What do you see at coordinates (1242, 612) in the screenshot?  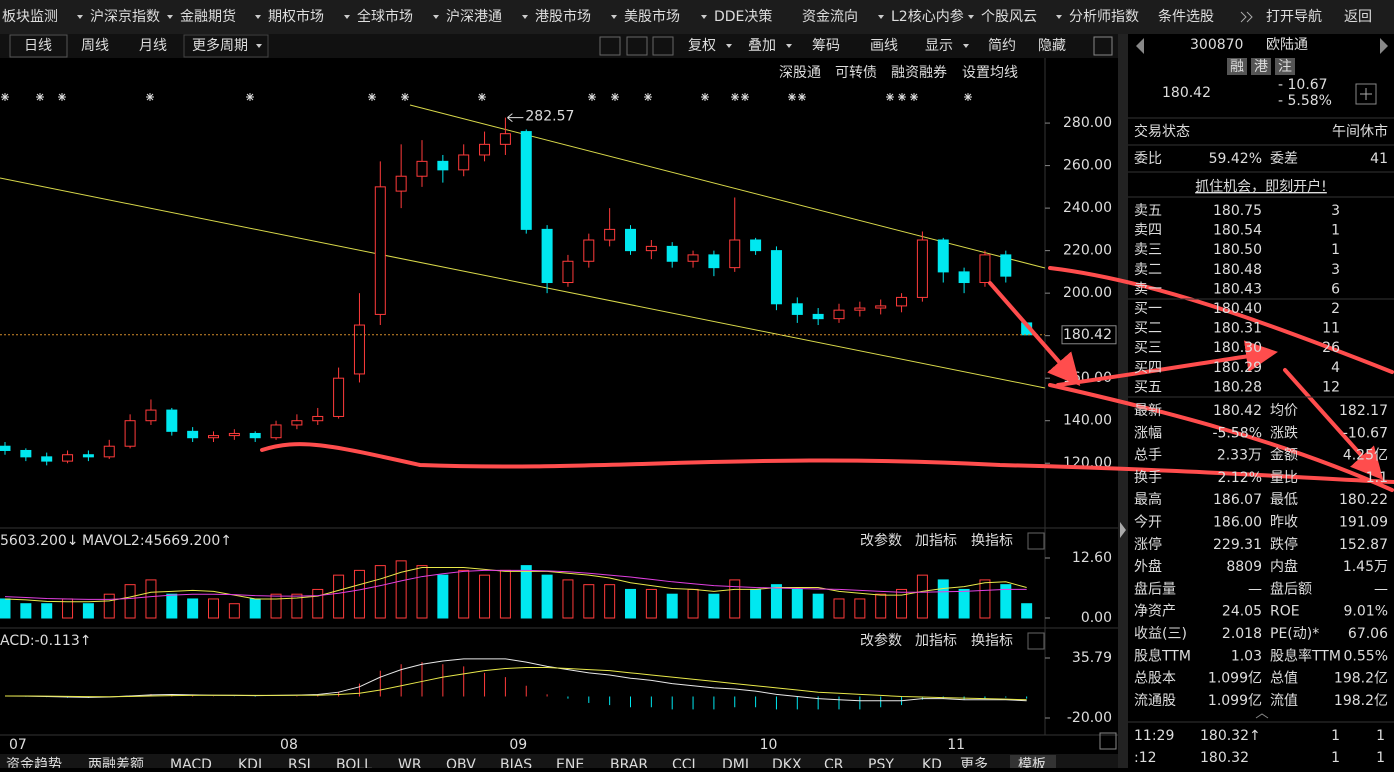 I see `field-value: 24.05` at bounding box center [1242, 612].